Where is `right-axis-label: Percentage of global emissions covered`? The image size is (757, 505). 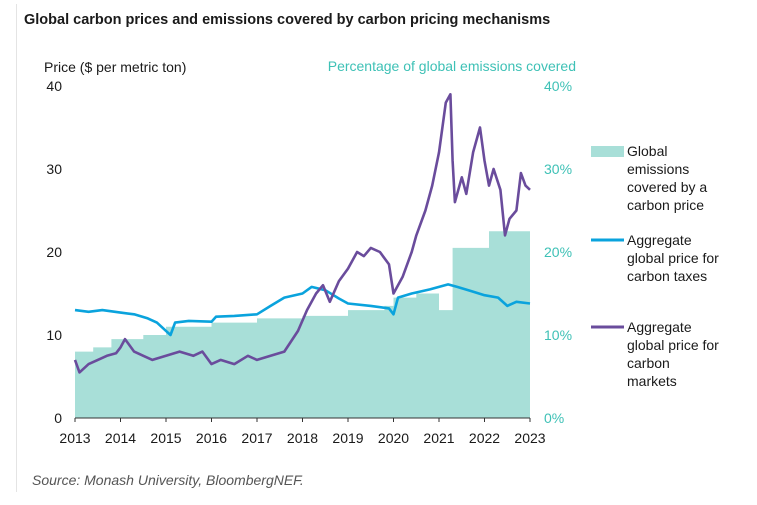
right-axis-label: Percentage of global emissions covered is located at coordinates (452, 66).